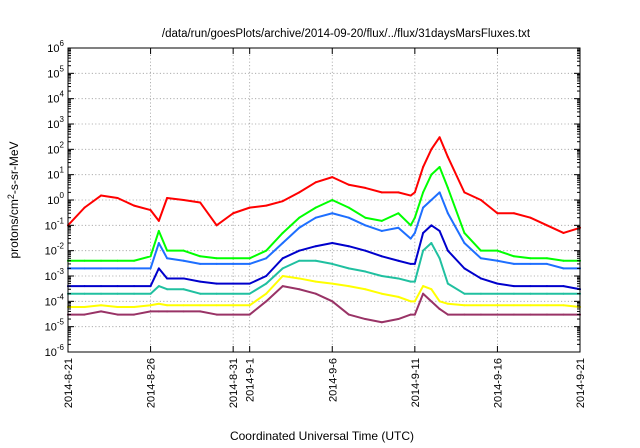 Image resolution: width=640 pixels, height=448 pixels. What do you see at coordinates (55, 300) in the screenshot?
I see `y-tick-label: 10⁻⁴` at bounding box center [55, 300].